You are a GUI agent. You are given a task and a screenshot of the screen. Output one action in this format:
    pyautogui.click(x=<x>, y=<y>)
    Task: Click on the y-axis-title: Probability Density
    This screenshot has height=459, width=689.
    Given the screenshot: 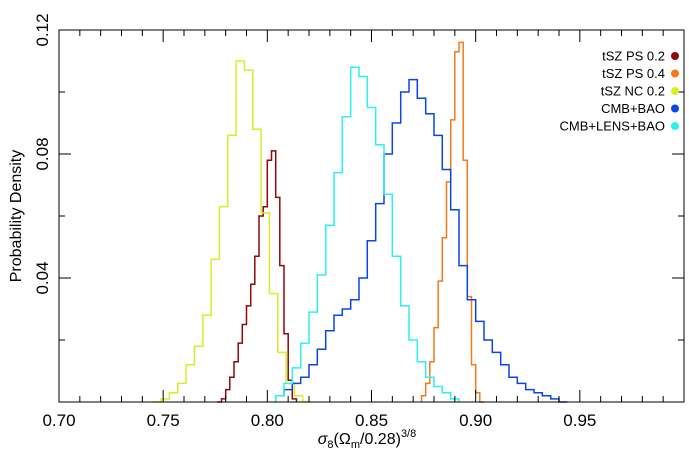 What is the action you would take?
    pyautogui.click(x=16, y=216)
    